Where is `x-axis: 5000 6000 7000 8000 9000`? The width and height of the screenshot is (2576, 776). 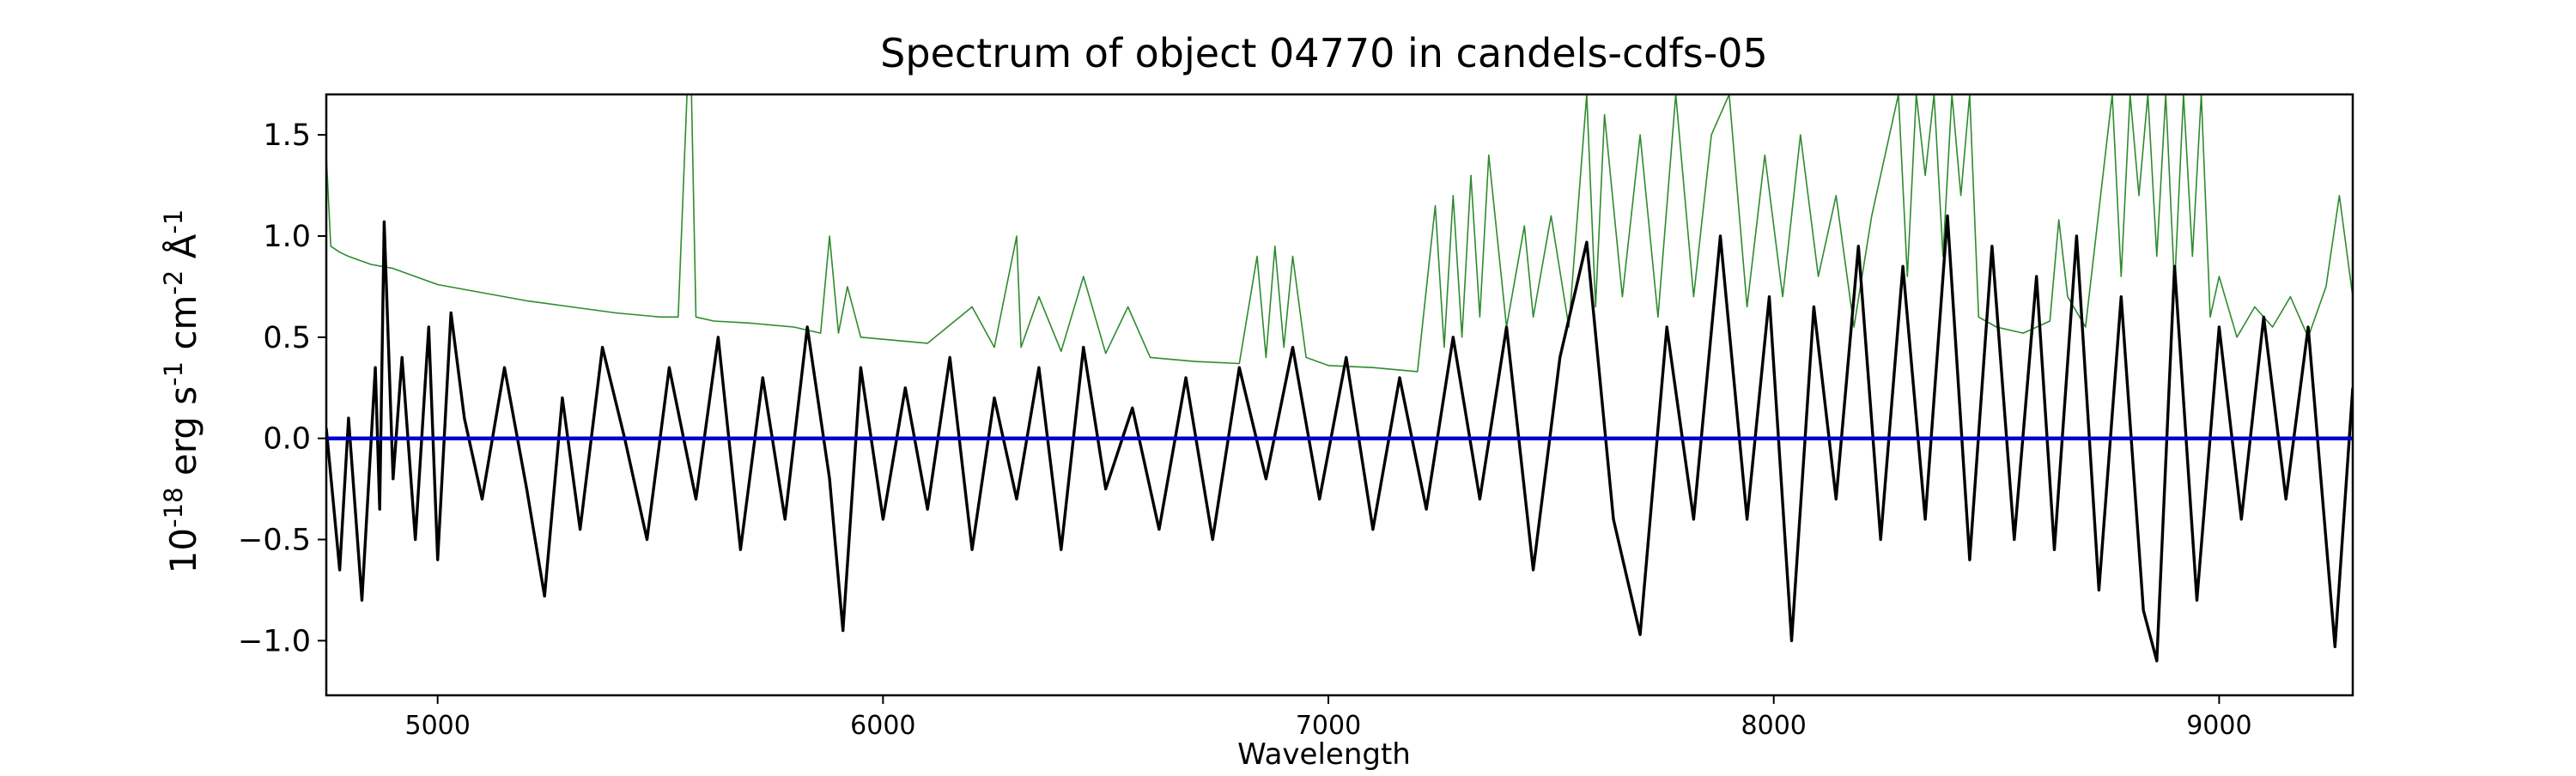 x-axis: 5000 6000 7000 8000 9000 is located at coordinates (1328, 718).